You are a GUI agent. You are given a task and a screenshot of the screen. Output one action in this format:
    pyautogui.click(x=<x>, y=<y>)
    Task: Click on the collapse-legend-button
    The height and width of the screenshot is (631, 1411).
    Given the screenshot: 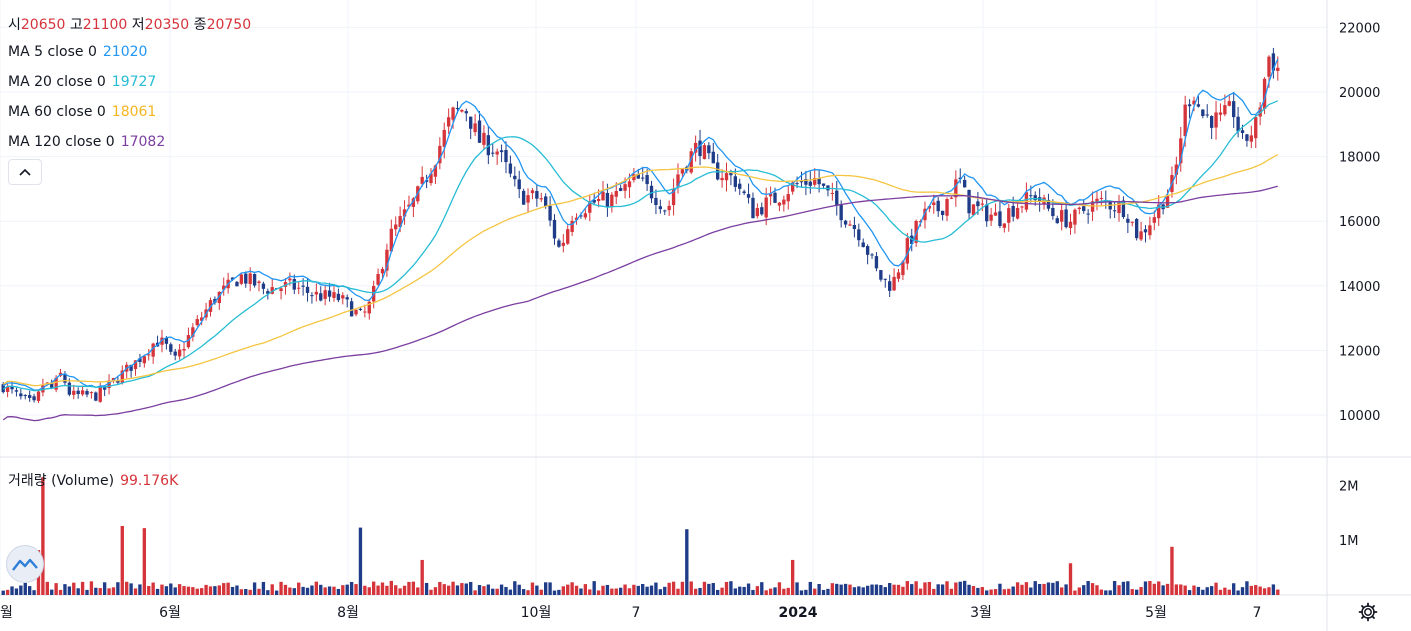 What is the action you would take?
    pyautogui.click(x=25, y=172)
    